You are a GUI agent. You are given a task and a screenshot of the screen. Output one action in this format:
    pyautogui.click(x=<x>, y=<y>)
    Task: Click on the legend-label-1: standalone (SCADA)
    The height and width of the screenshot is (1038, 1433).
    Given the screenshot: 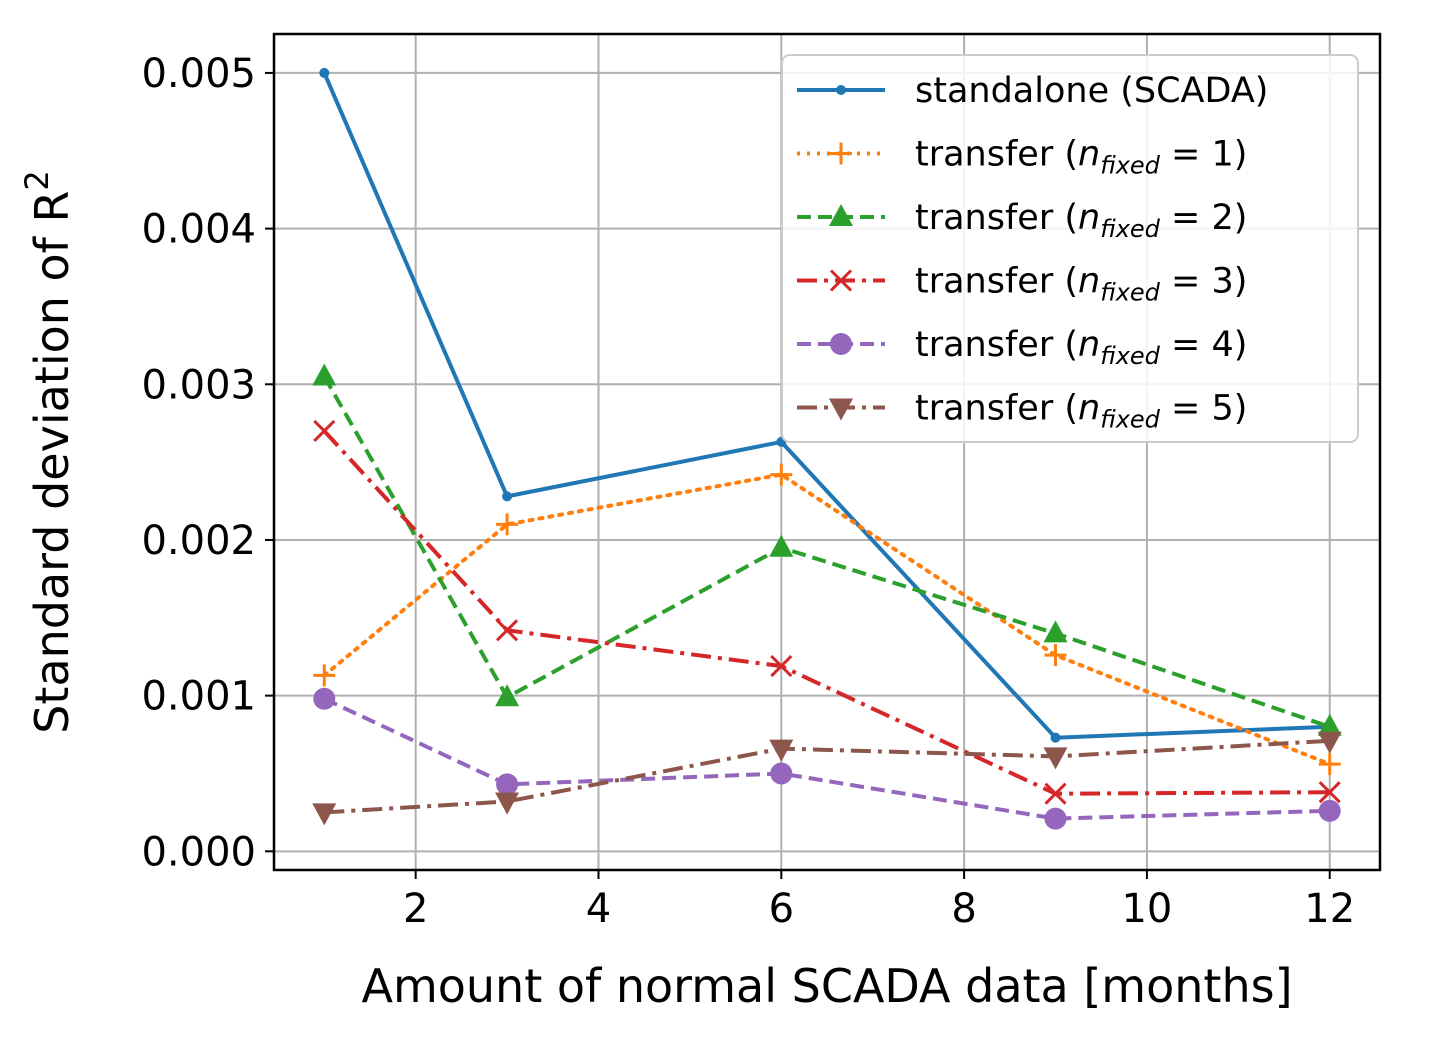 What is the action you would take?
    pyautogui.click(x=1091, y=91)
    